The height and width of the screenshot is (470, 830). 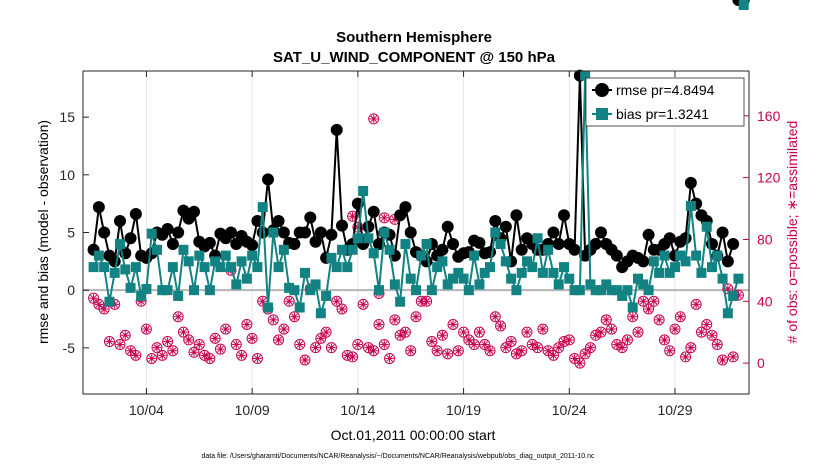 I want to click on x-tick-label: 10/19, so click(x=463, y=410).